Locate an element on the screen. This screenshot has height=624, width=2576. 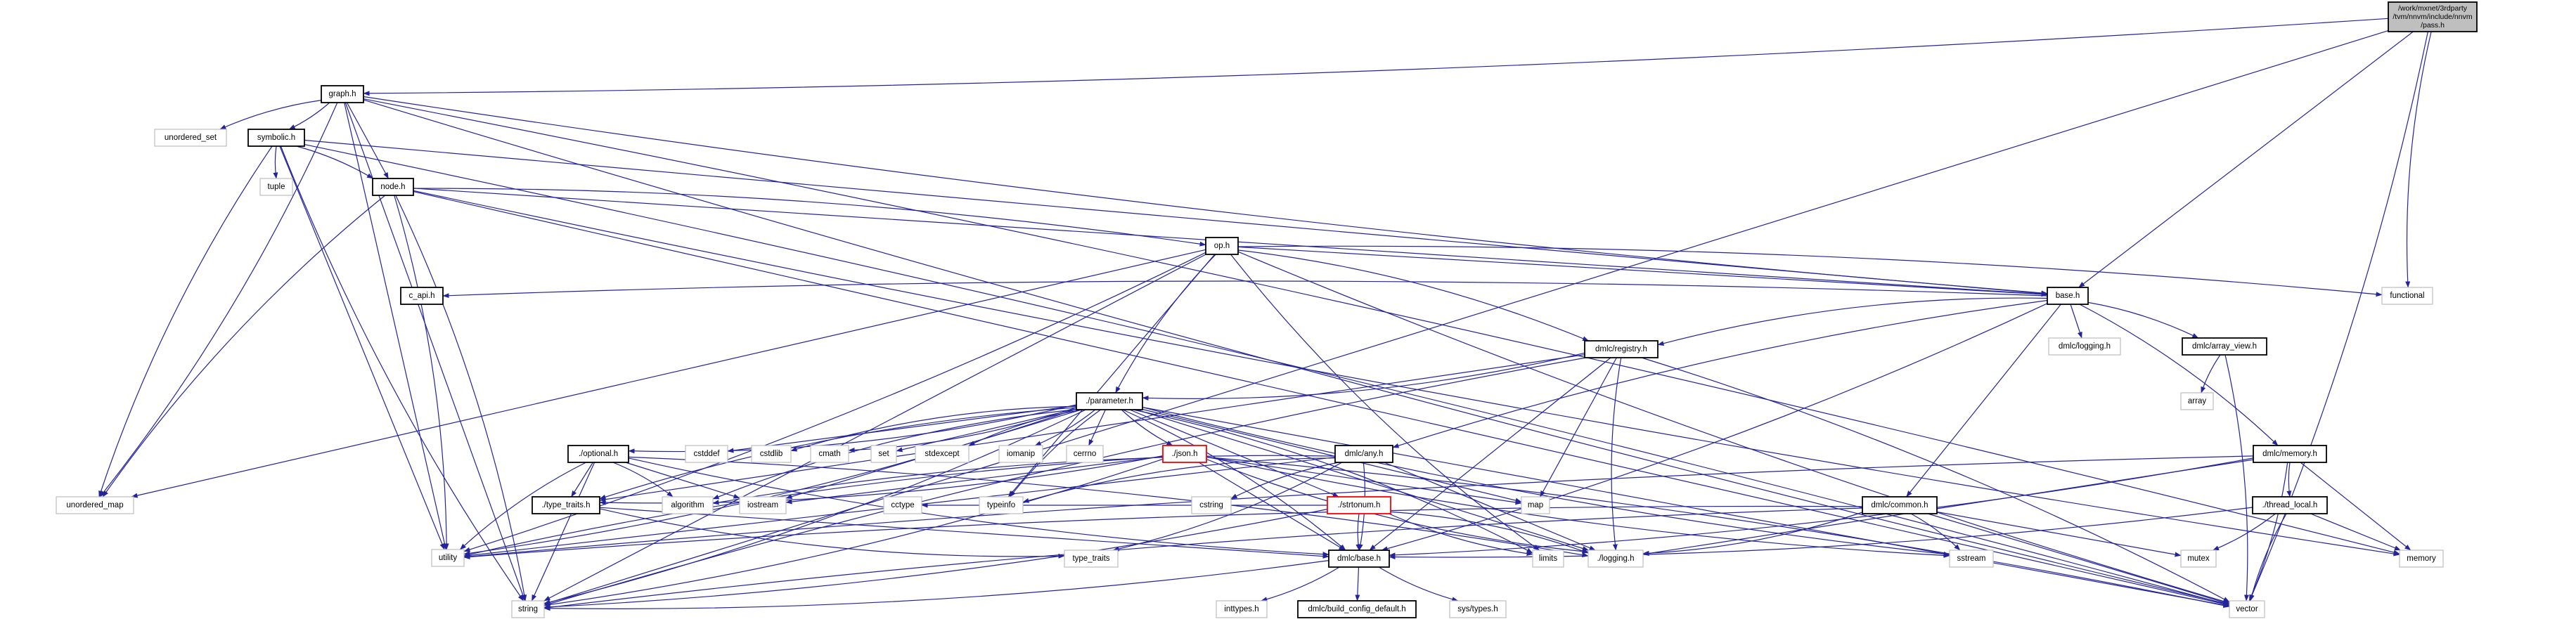
edge-node_h-to-utility is located at coordinates (421, 372).